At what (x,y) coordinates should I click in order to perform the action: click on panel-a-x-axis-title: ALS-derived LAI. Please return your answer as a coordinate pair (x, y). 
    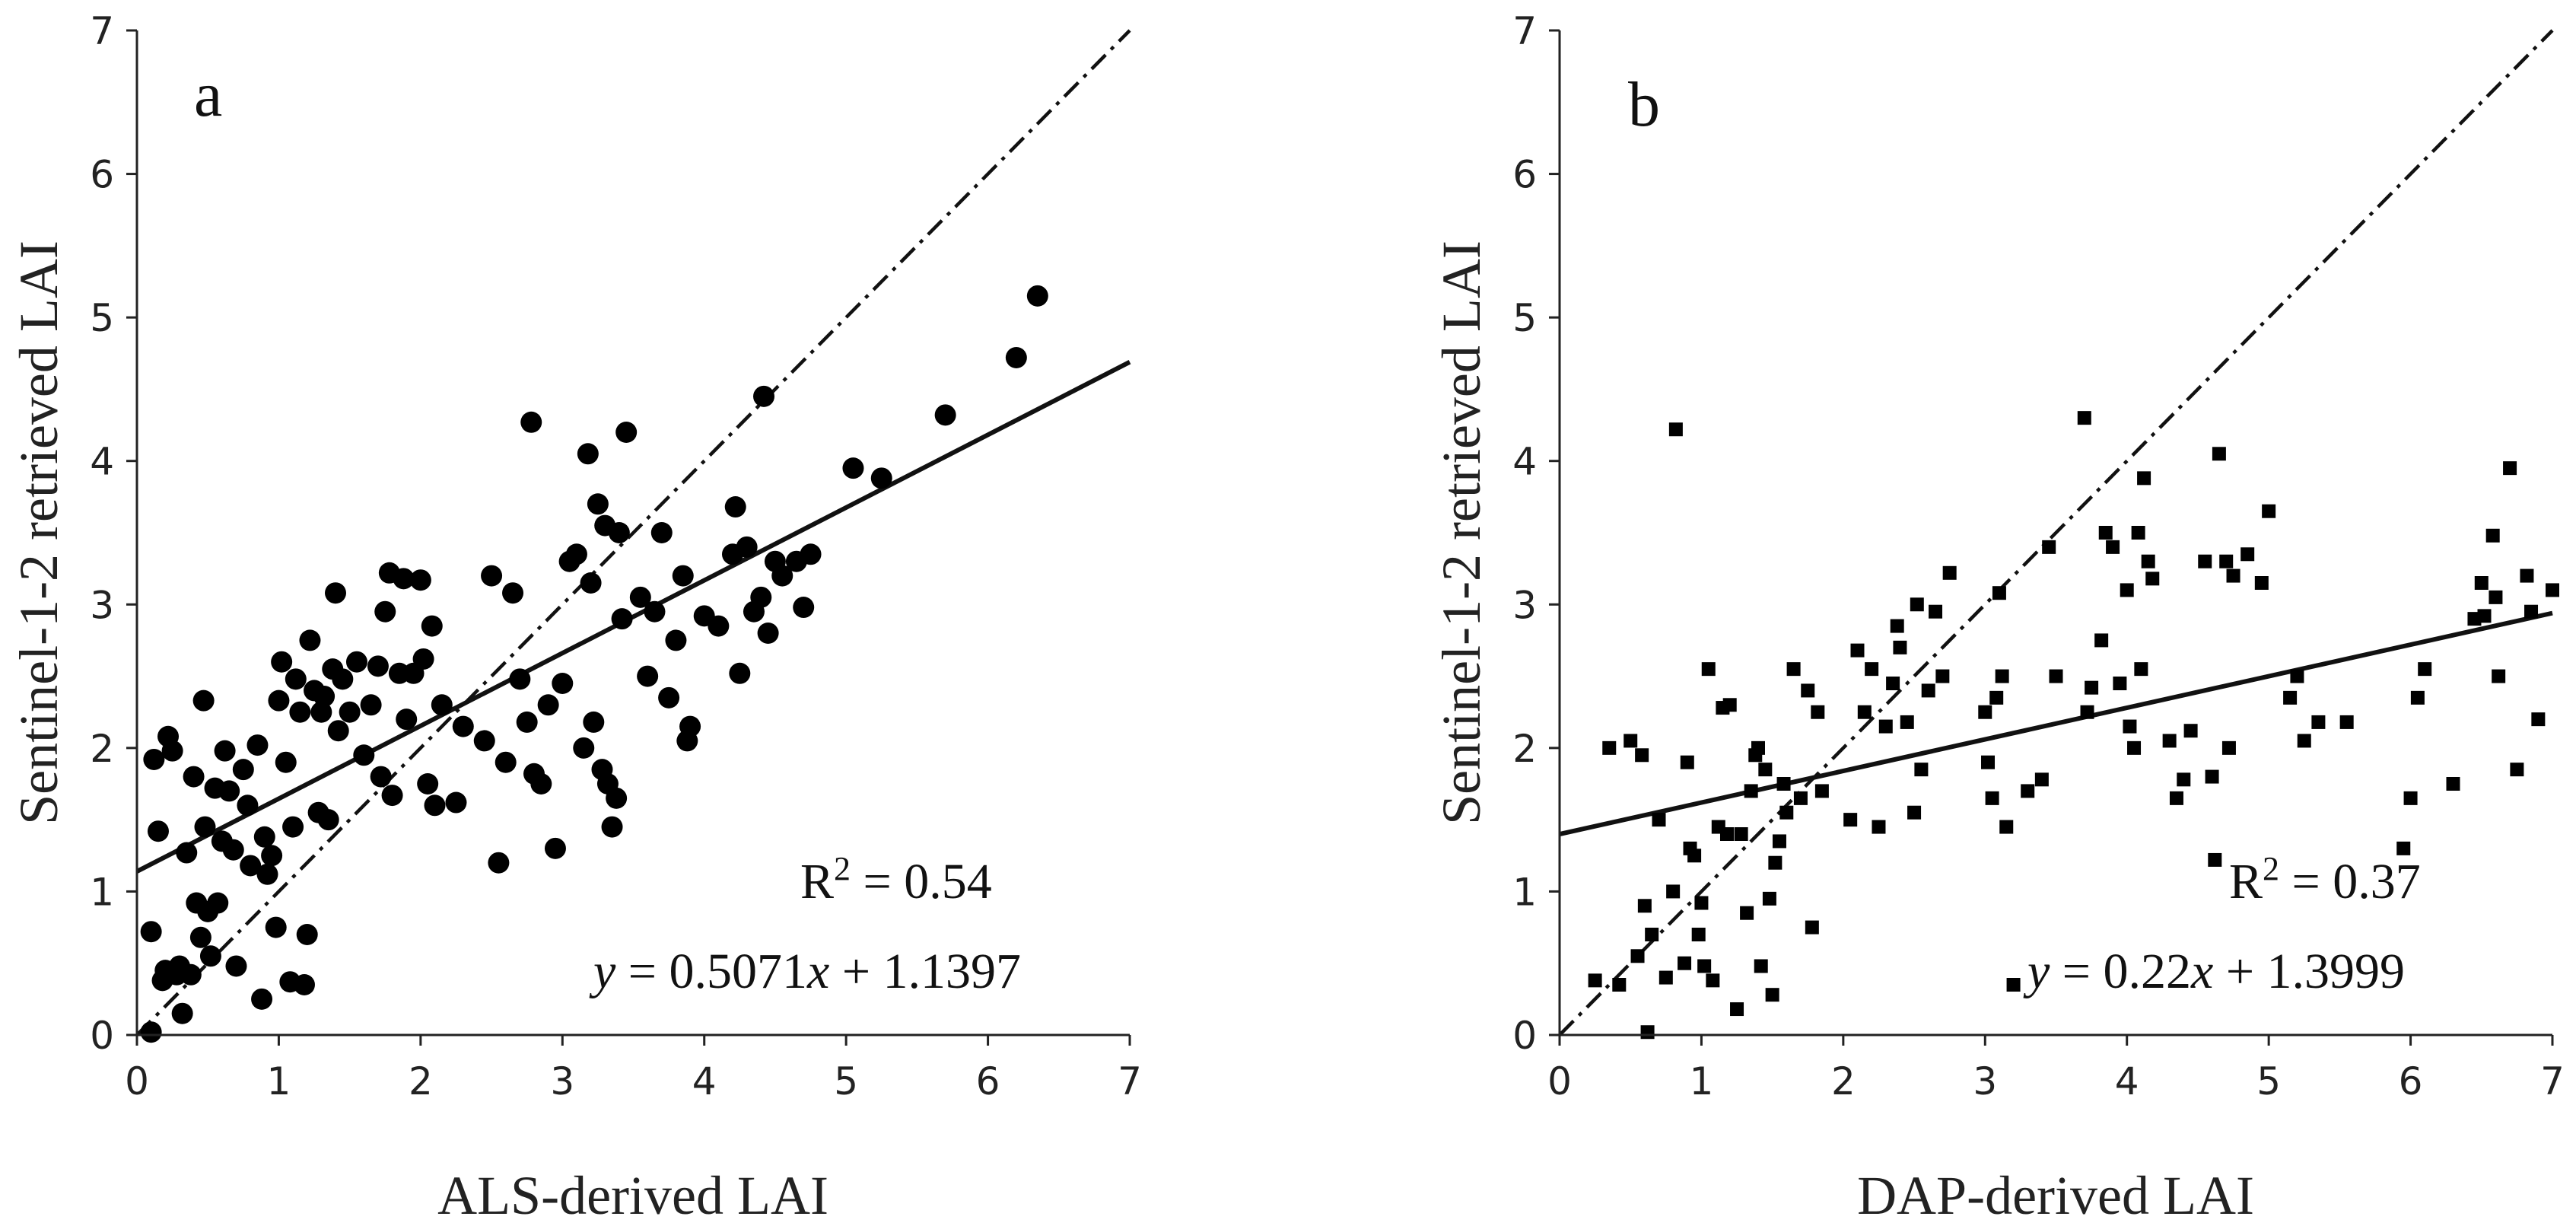
    Looking at the image, I should click on (633, 1195).